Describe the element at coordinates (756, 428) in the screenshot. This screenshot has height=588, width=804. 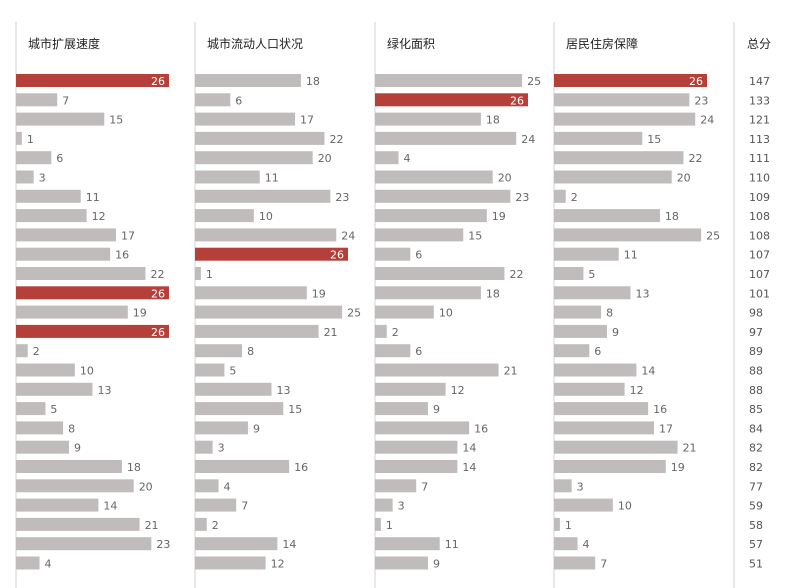
I see `total-value: 84` at that location.